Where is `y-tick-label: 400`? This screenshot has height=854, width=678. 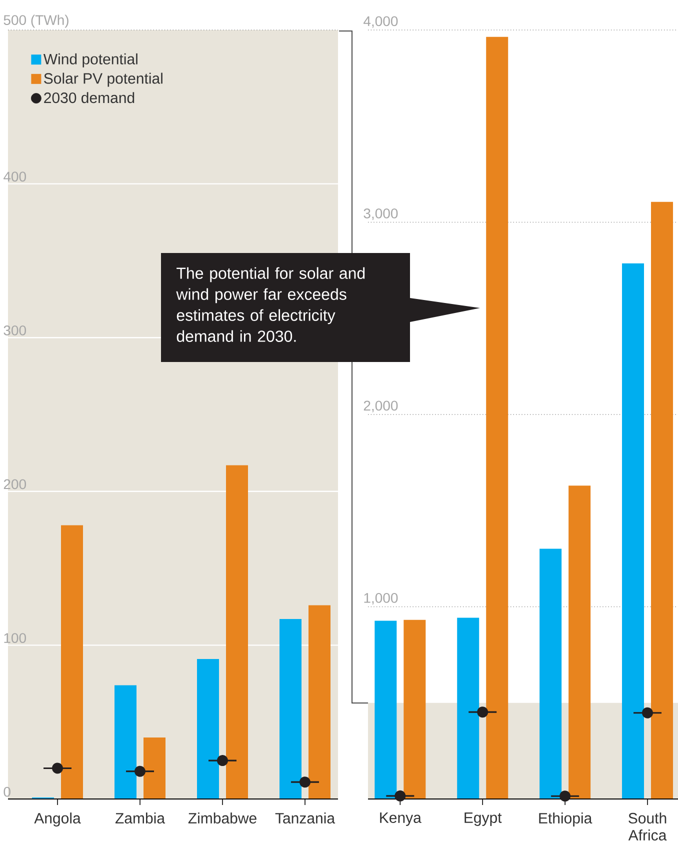
y-tick-label: 400 is located at coordinates (15, 177).